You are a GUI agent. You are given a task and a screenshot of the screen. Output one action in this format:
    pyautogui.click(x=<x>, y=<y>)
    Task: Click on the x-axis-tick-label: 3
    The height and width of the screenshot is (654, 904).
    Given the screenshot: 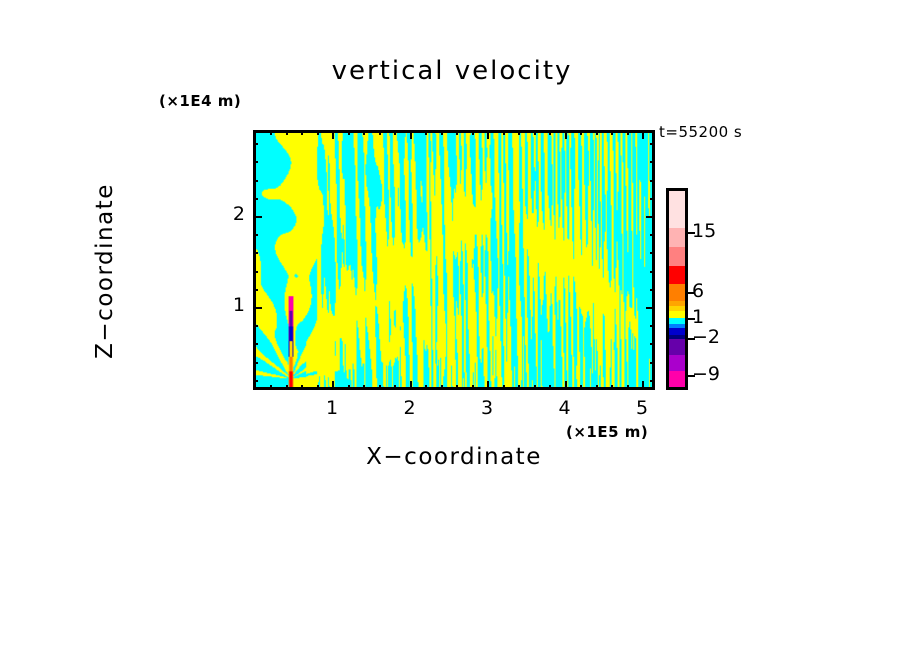 What is the action you would take?
    pyautogui.click(x=487, y=408)
    